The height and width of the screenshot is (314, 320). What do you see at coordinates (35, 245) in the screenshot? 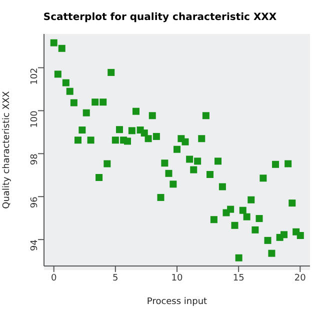
I see `y-tick-label: 94` at bounding box center [35, 245].